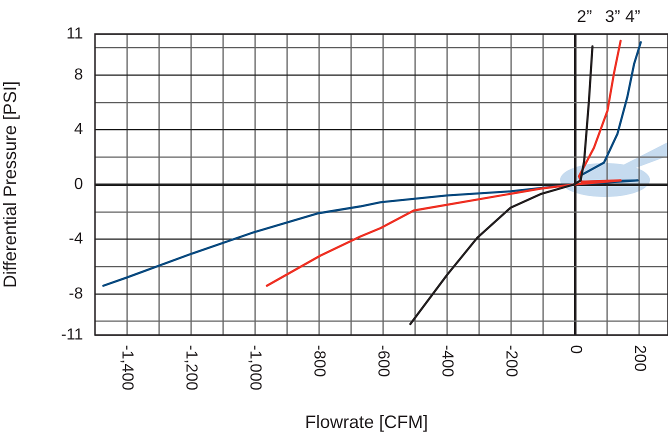 Image resolution: width=668 pixels, height=439 pixels. Describe the element at coordinates (191, 367) in the screenshot. I see `x-tick-label: -1,200` at that location.